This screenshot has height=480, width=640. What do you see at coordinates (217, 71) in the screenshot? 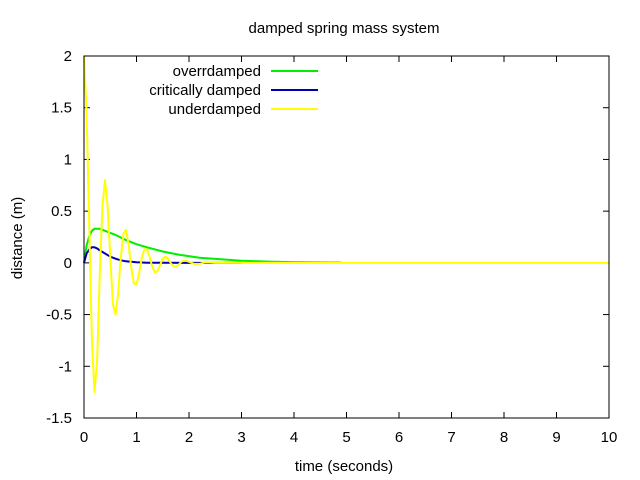
I see `legend-label: overrdamped` at bounding box center [217, 71].